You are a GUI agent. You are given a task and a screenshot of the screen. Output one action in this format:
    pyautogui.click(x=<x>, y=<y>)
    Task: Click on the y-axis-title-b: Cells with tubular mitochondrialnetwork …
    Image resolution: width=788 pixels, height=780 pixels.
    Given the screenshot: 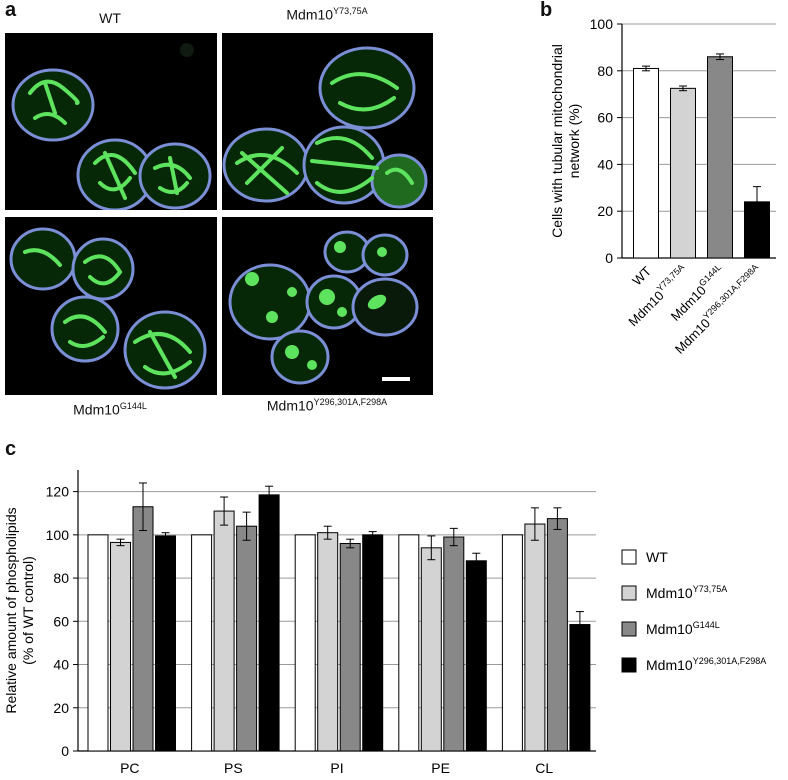 What is the action you would take?
    pyautogui.click(x=565, y=141)
    